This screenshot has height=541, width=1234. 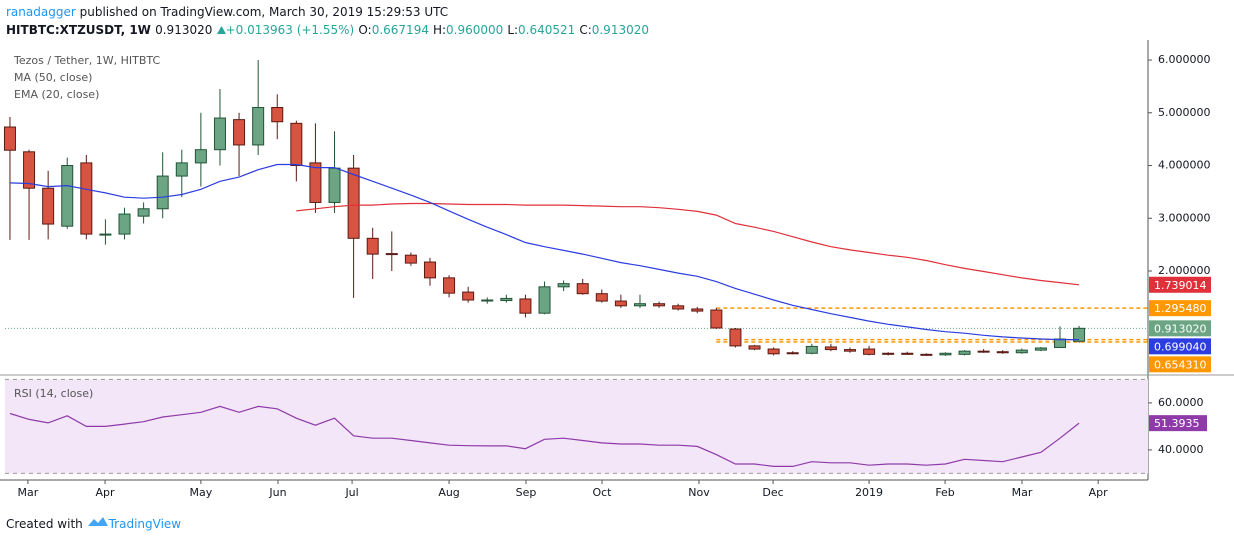 What do you see at coordinates (1184, 112) in the screenshot?
I see `y-tick-label: 5.000000` at bounding box center [1184, 112].